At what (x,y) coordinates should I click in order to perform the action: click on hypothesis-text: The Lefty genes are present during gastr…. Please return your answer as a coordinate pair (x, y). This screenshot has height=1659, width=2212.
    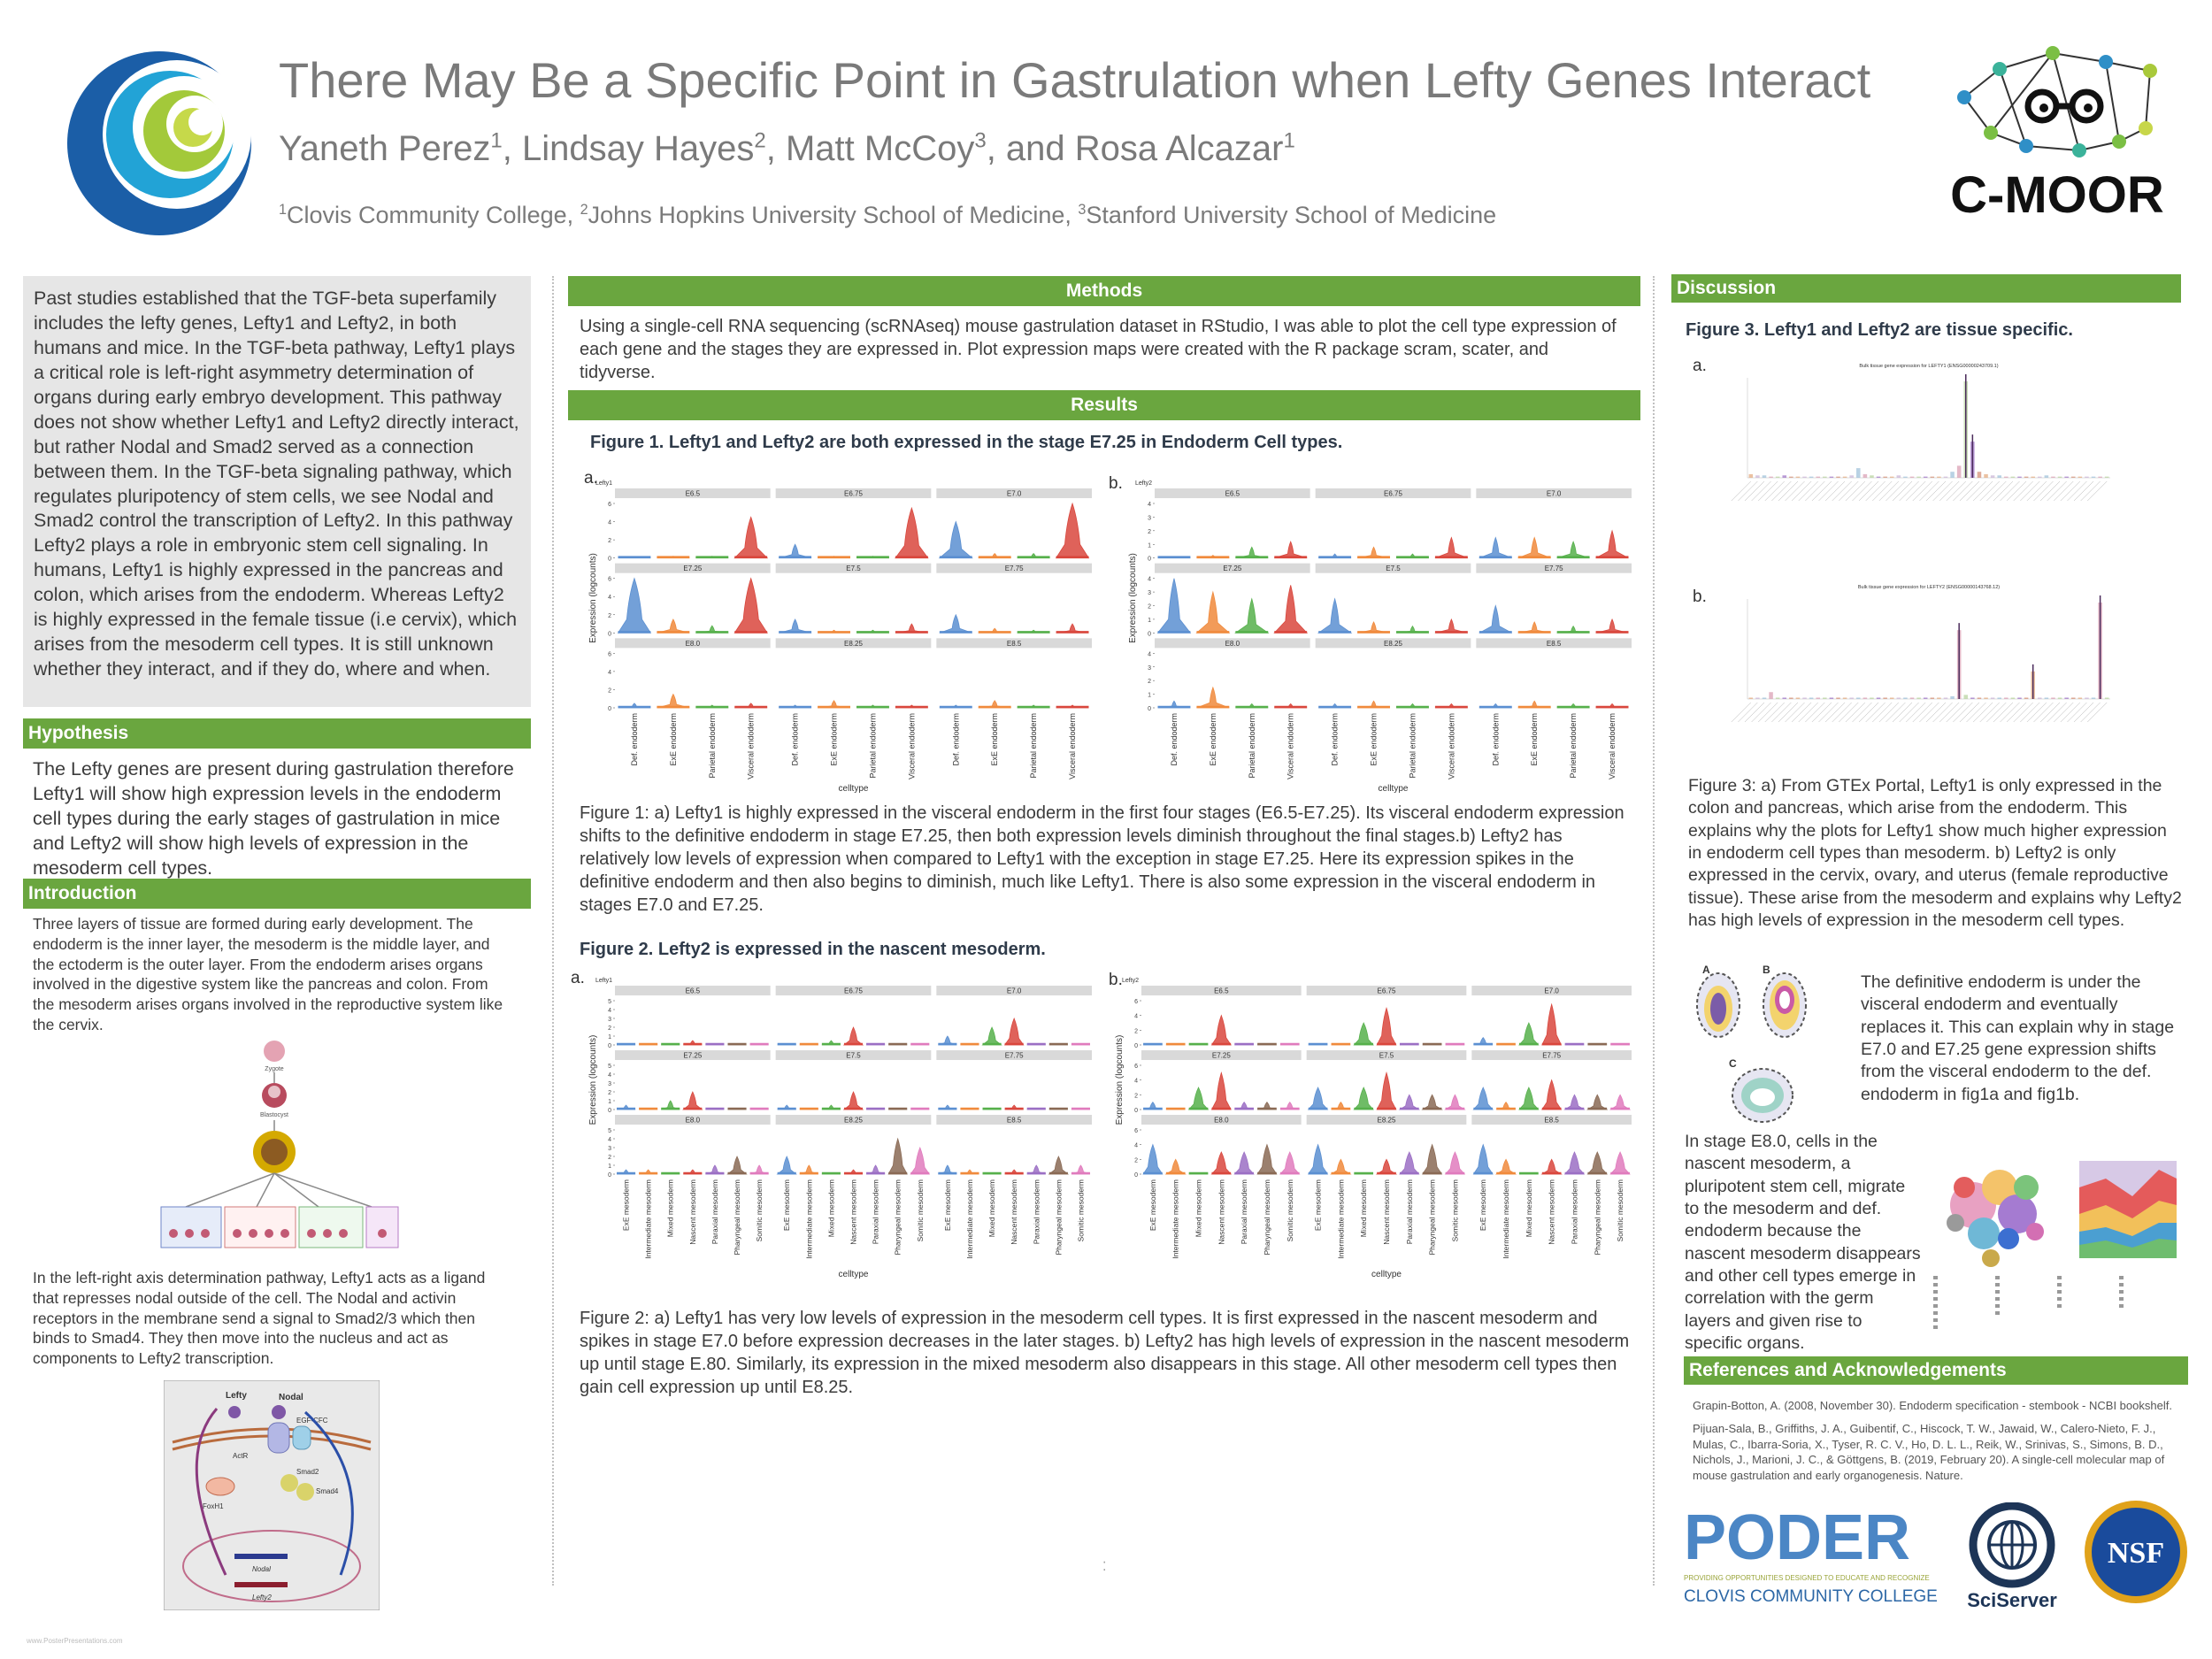
    Looking at the image, I should click on (274, 819).